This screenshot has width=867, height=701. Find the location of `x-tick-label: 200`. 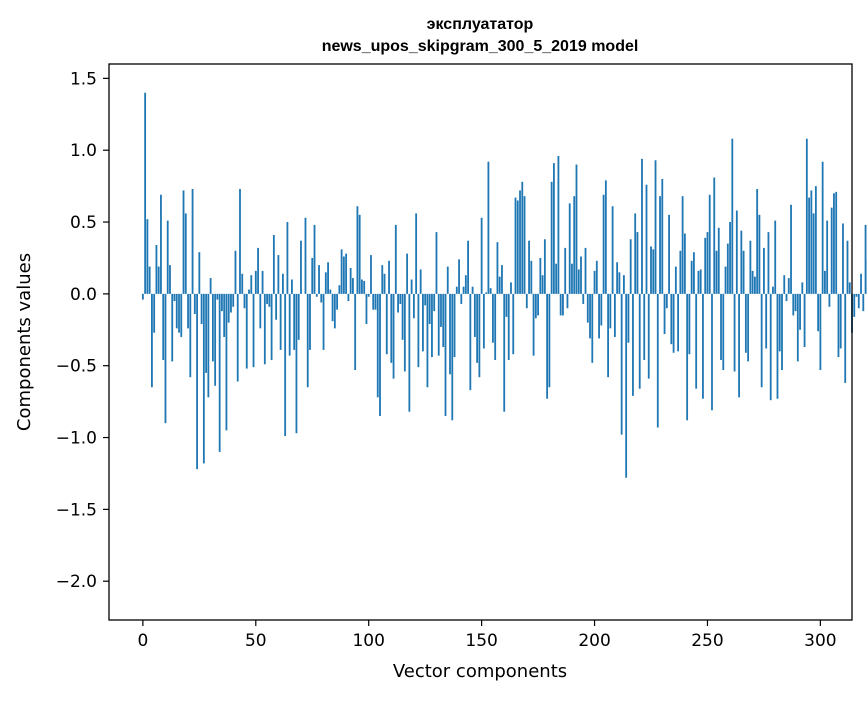

x-tick-label: 200 is located at coordinates (594, 641).